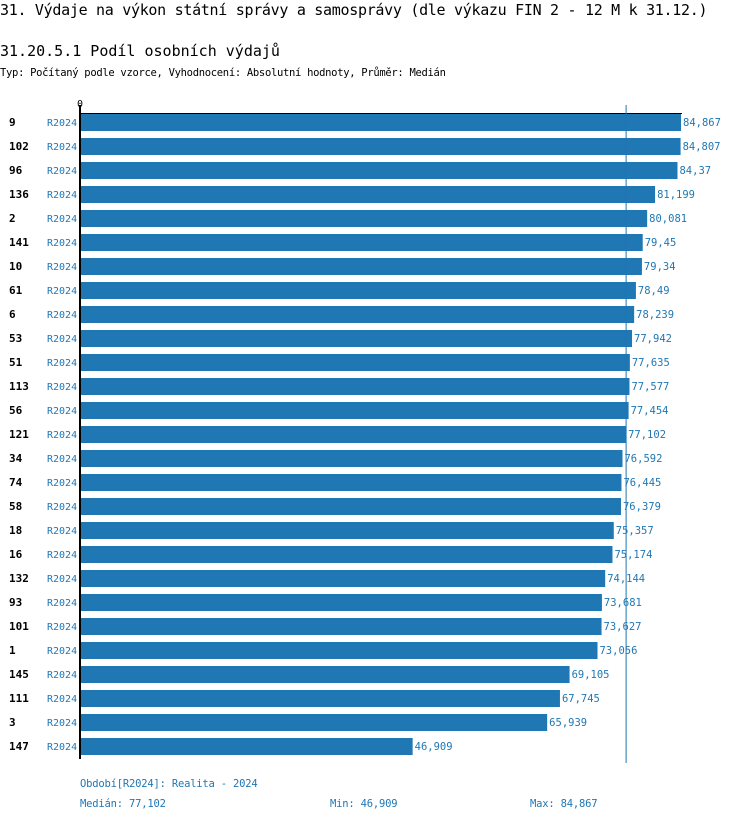 This screenshot has height=822, width=750. I want to click on category-label: 6, so click(12, 314).